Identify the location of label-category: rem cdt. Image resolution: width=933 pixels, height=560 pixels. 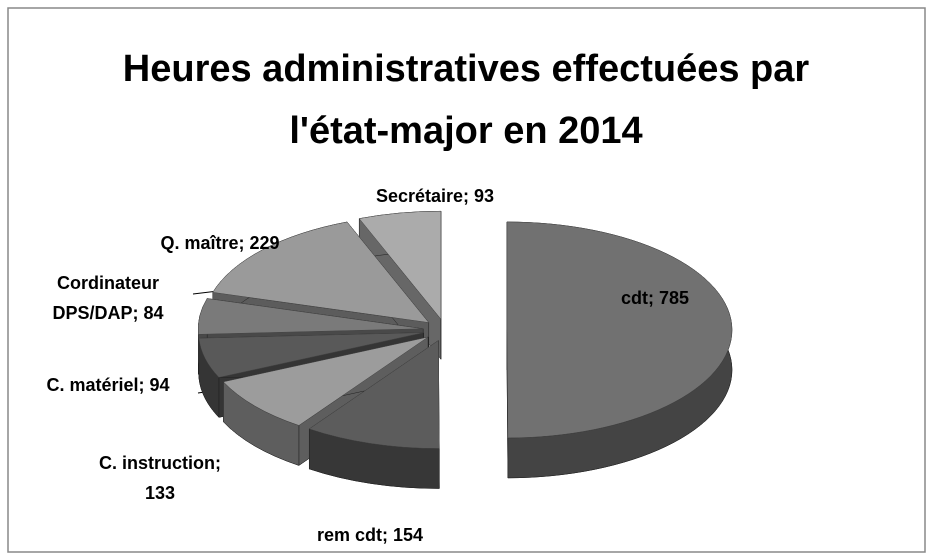
(349, 535).